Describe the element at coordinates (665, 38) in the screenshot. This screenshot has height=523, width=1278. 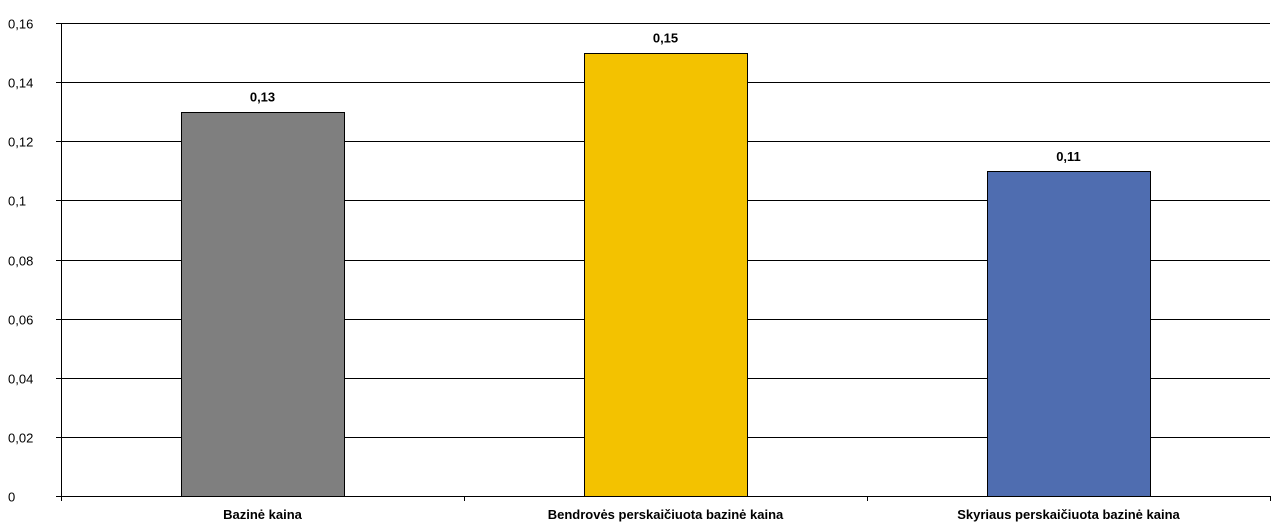
I see `data-label: 0,15` at that location.